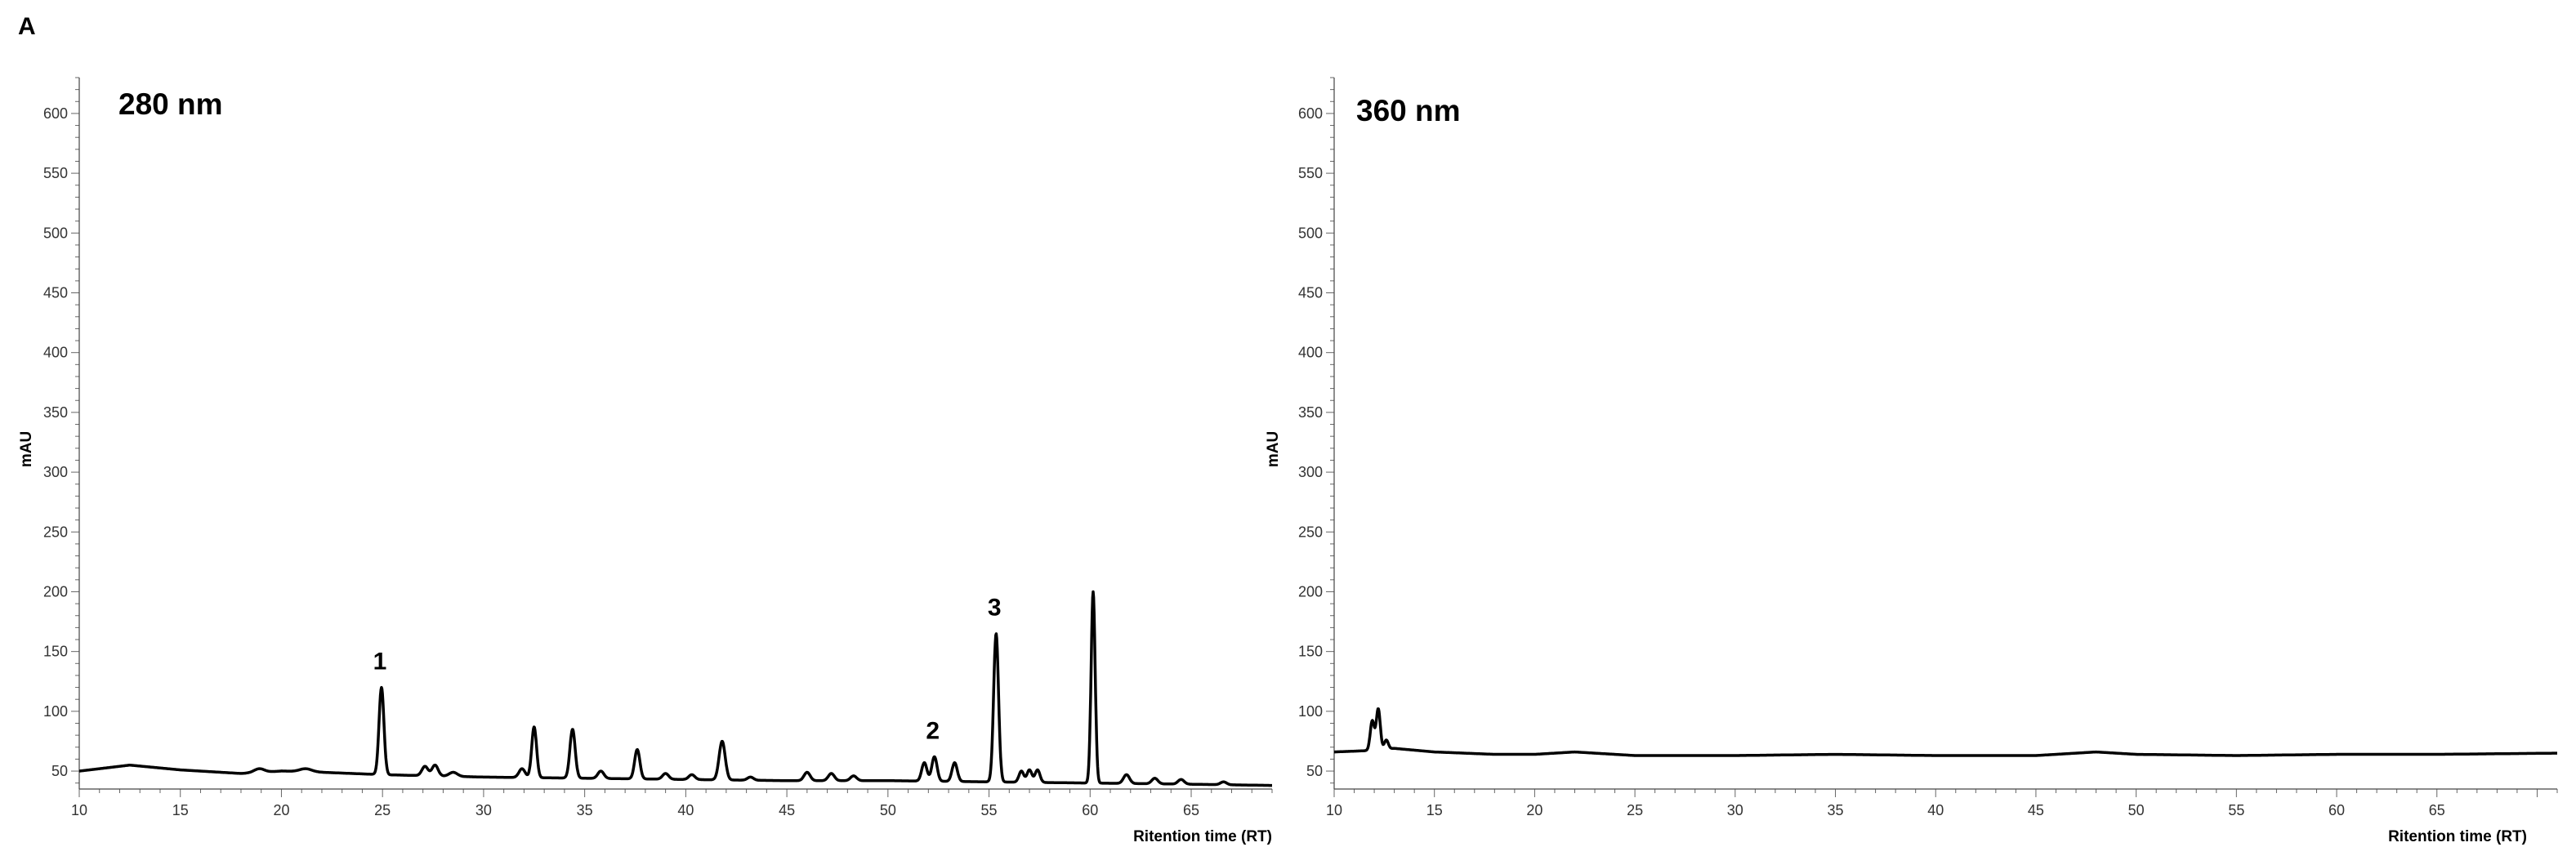  I want to click on panel-letter: A, so click(27, 27).